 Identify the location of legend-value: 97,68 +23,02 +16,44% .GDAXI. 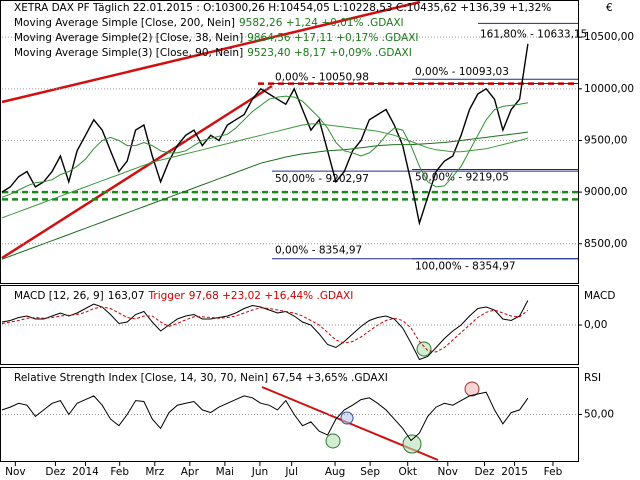
(271, 296).